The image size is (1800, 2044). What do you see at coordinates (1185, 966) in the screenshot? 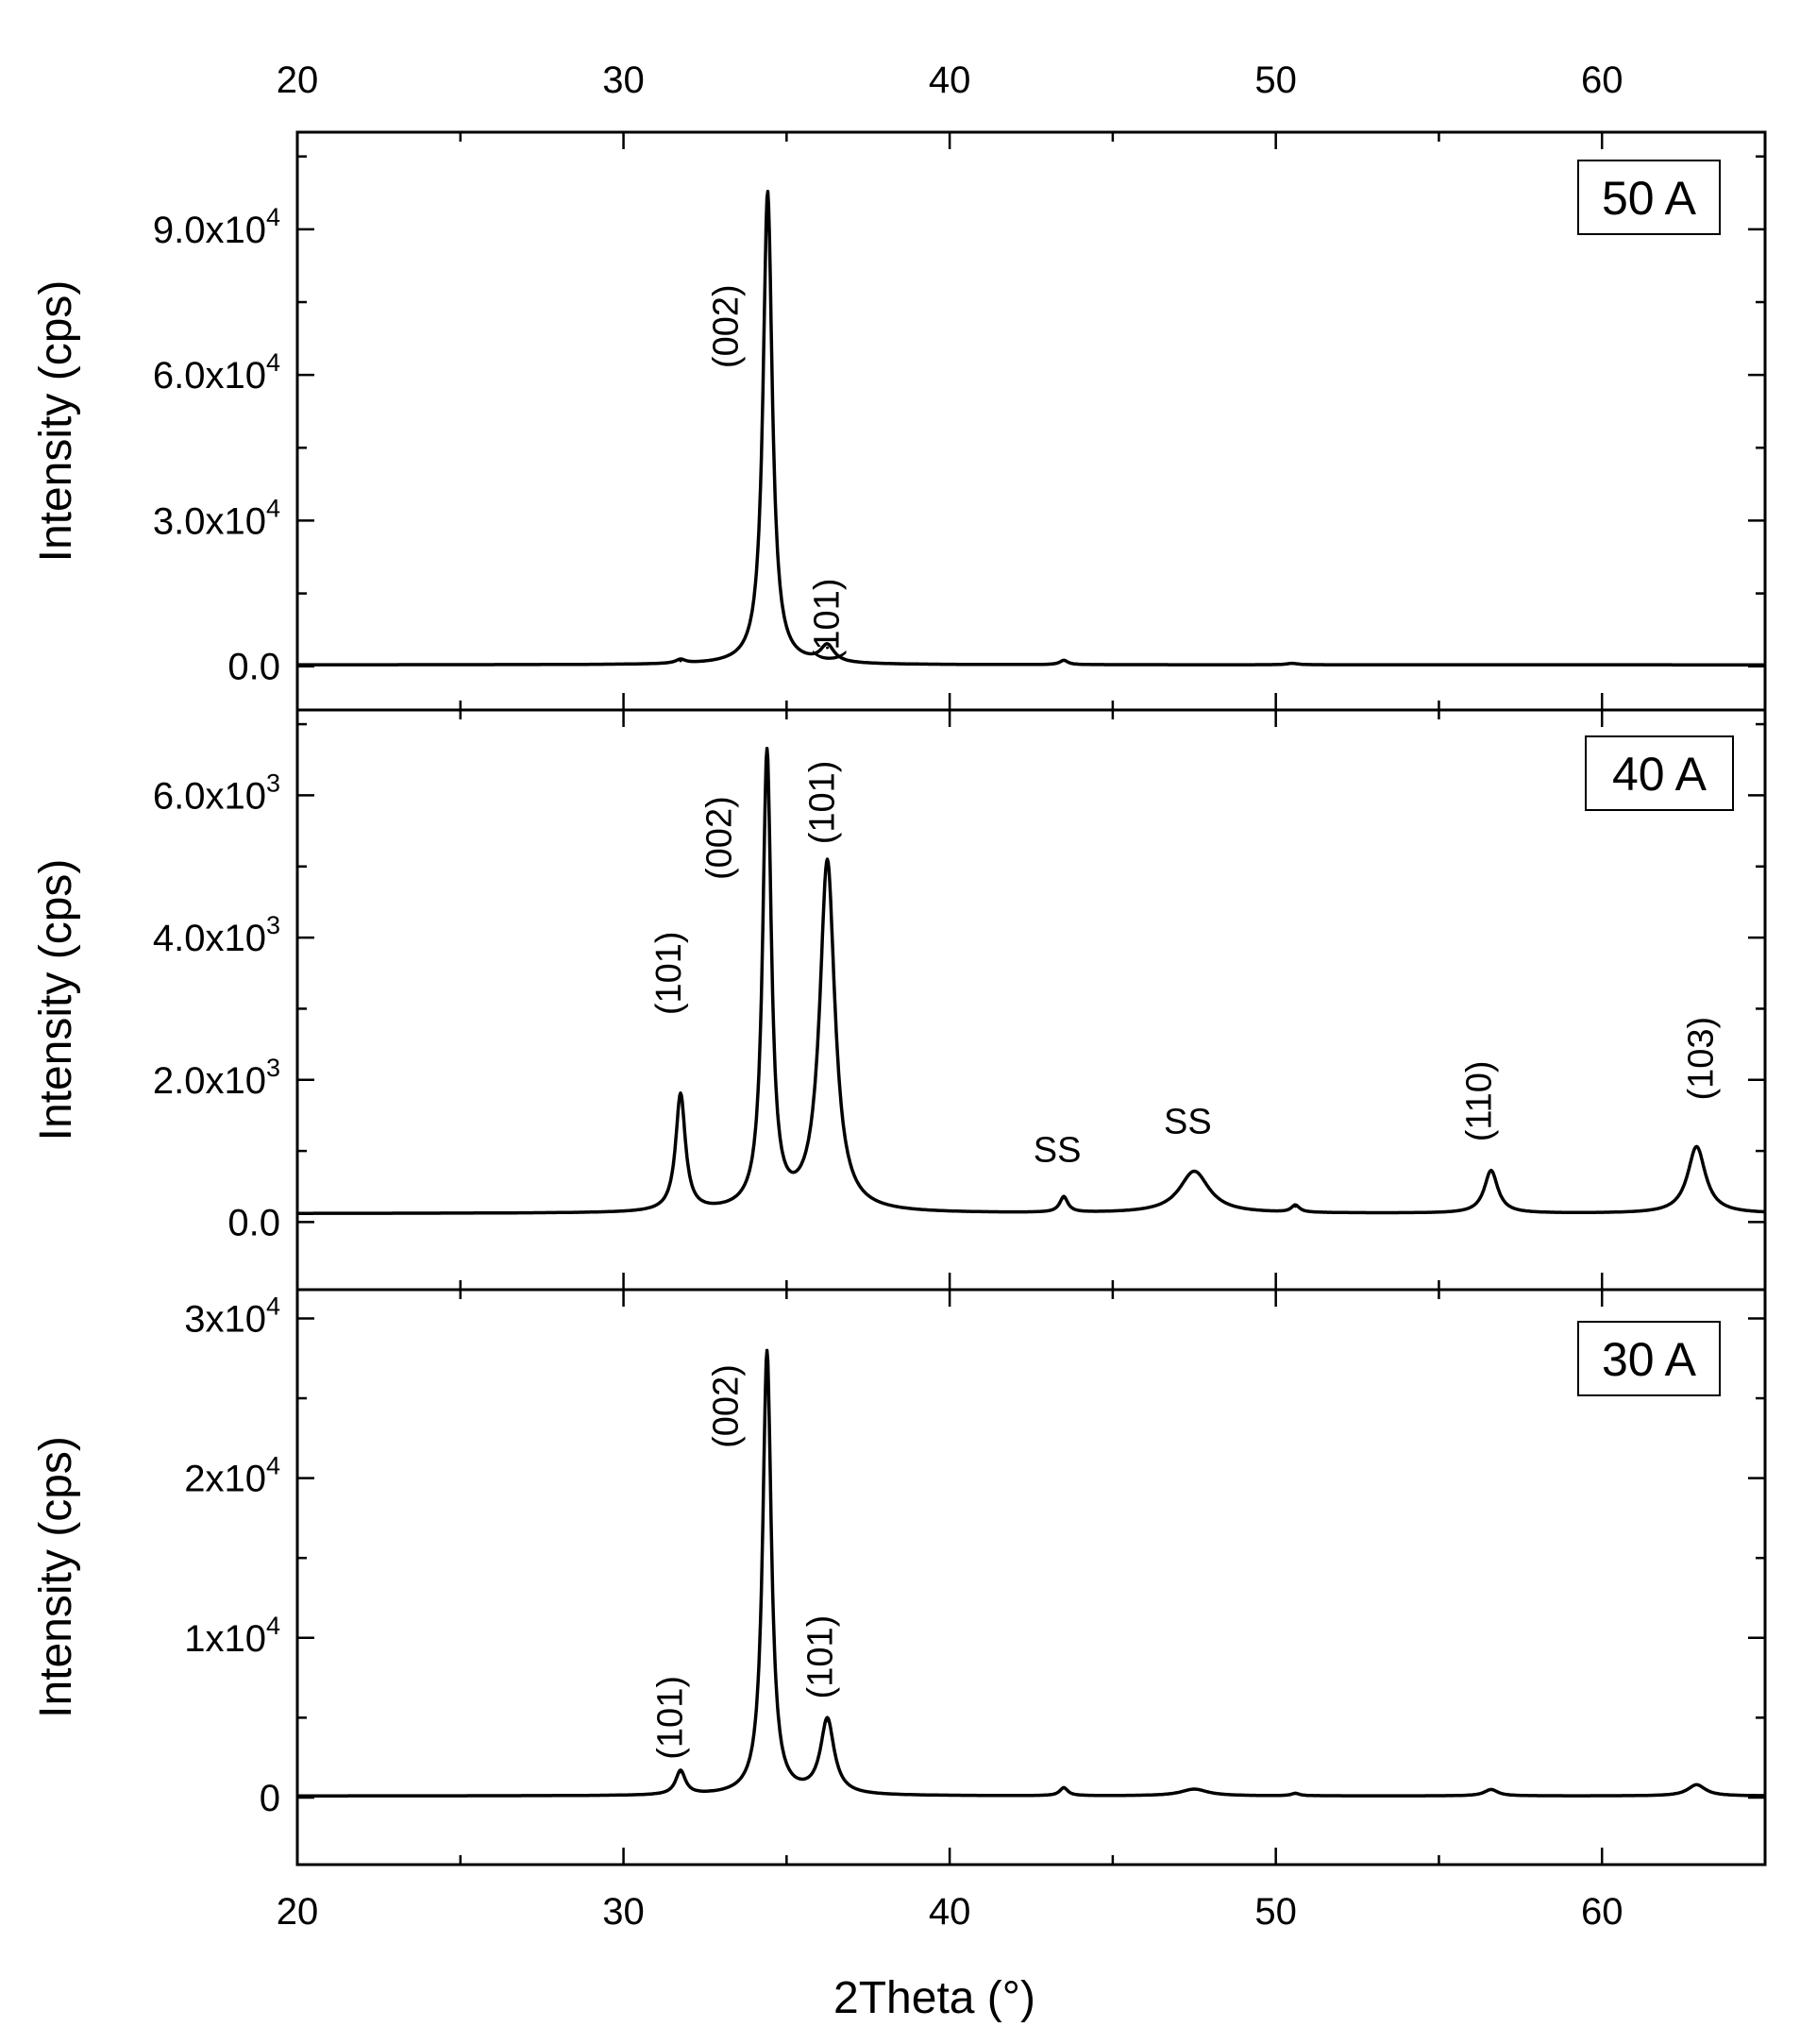
I see `peak-annotations: (101) (002) (101) SS SS (110) (103)` at bounding box center [1185, 966].